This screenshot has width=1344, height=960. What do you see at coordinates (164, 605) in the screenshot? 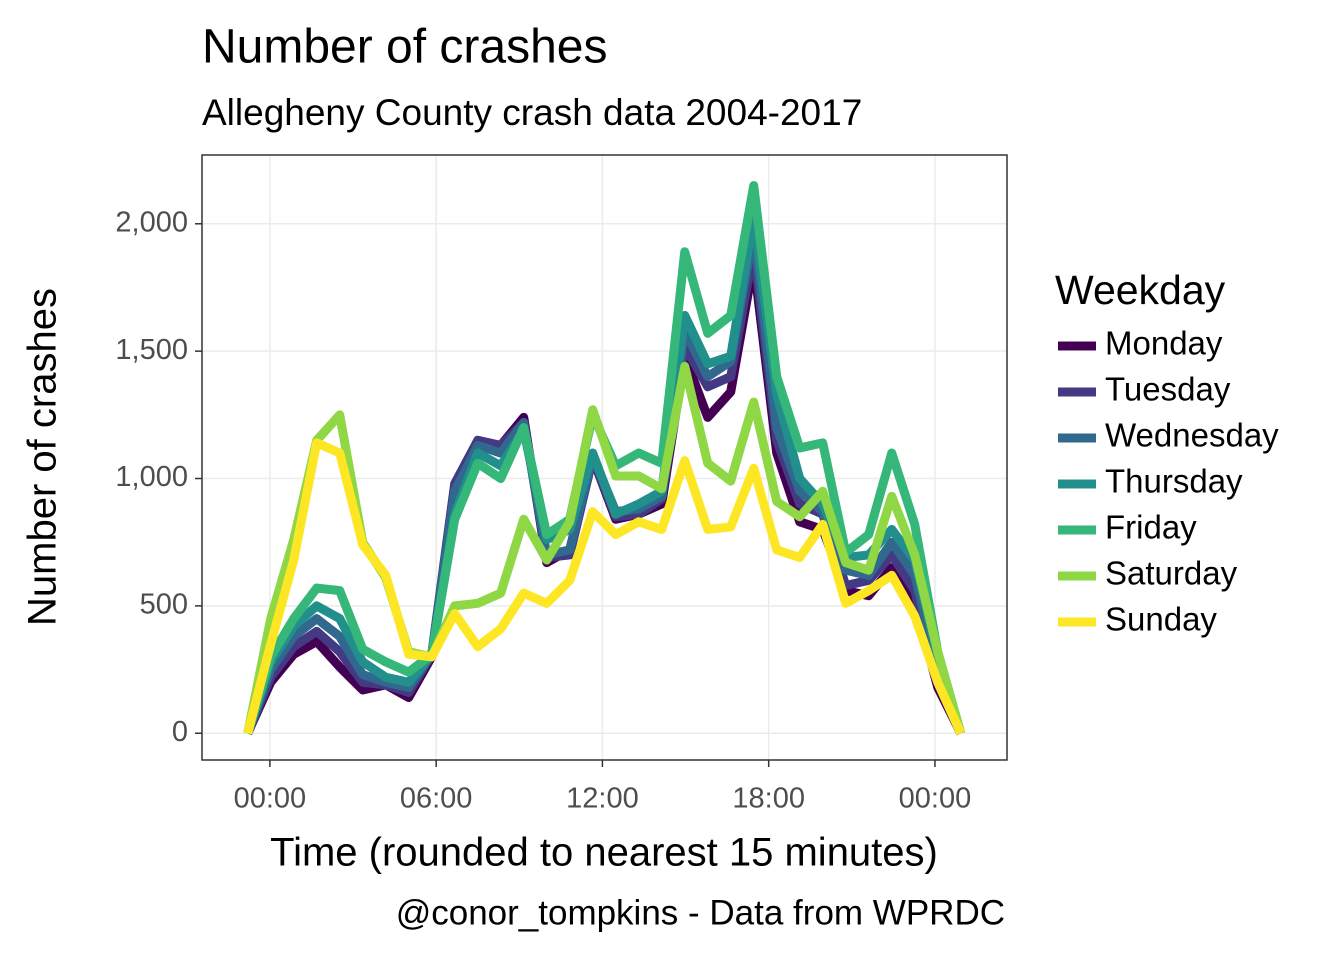
I see `y-tick-label: 500` at bounding box center [164, 605].